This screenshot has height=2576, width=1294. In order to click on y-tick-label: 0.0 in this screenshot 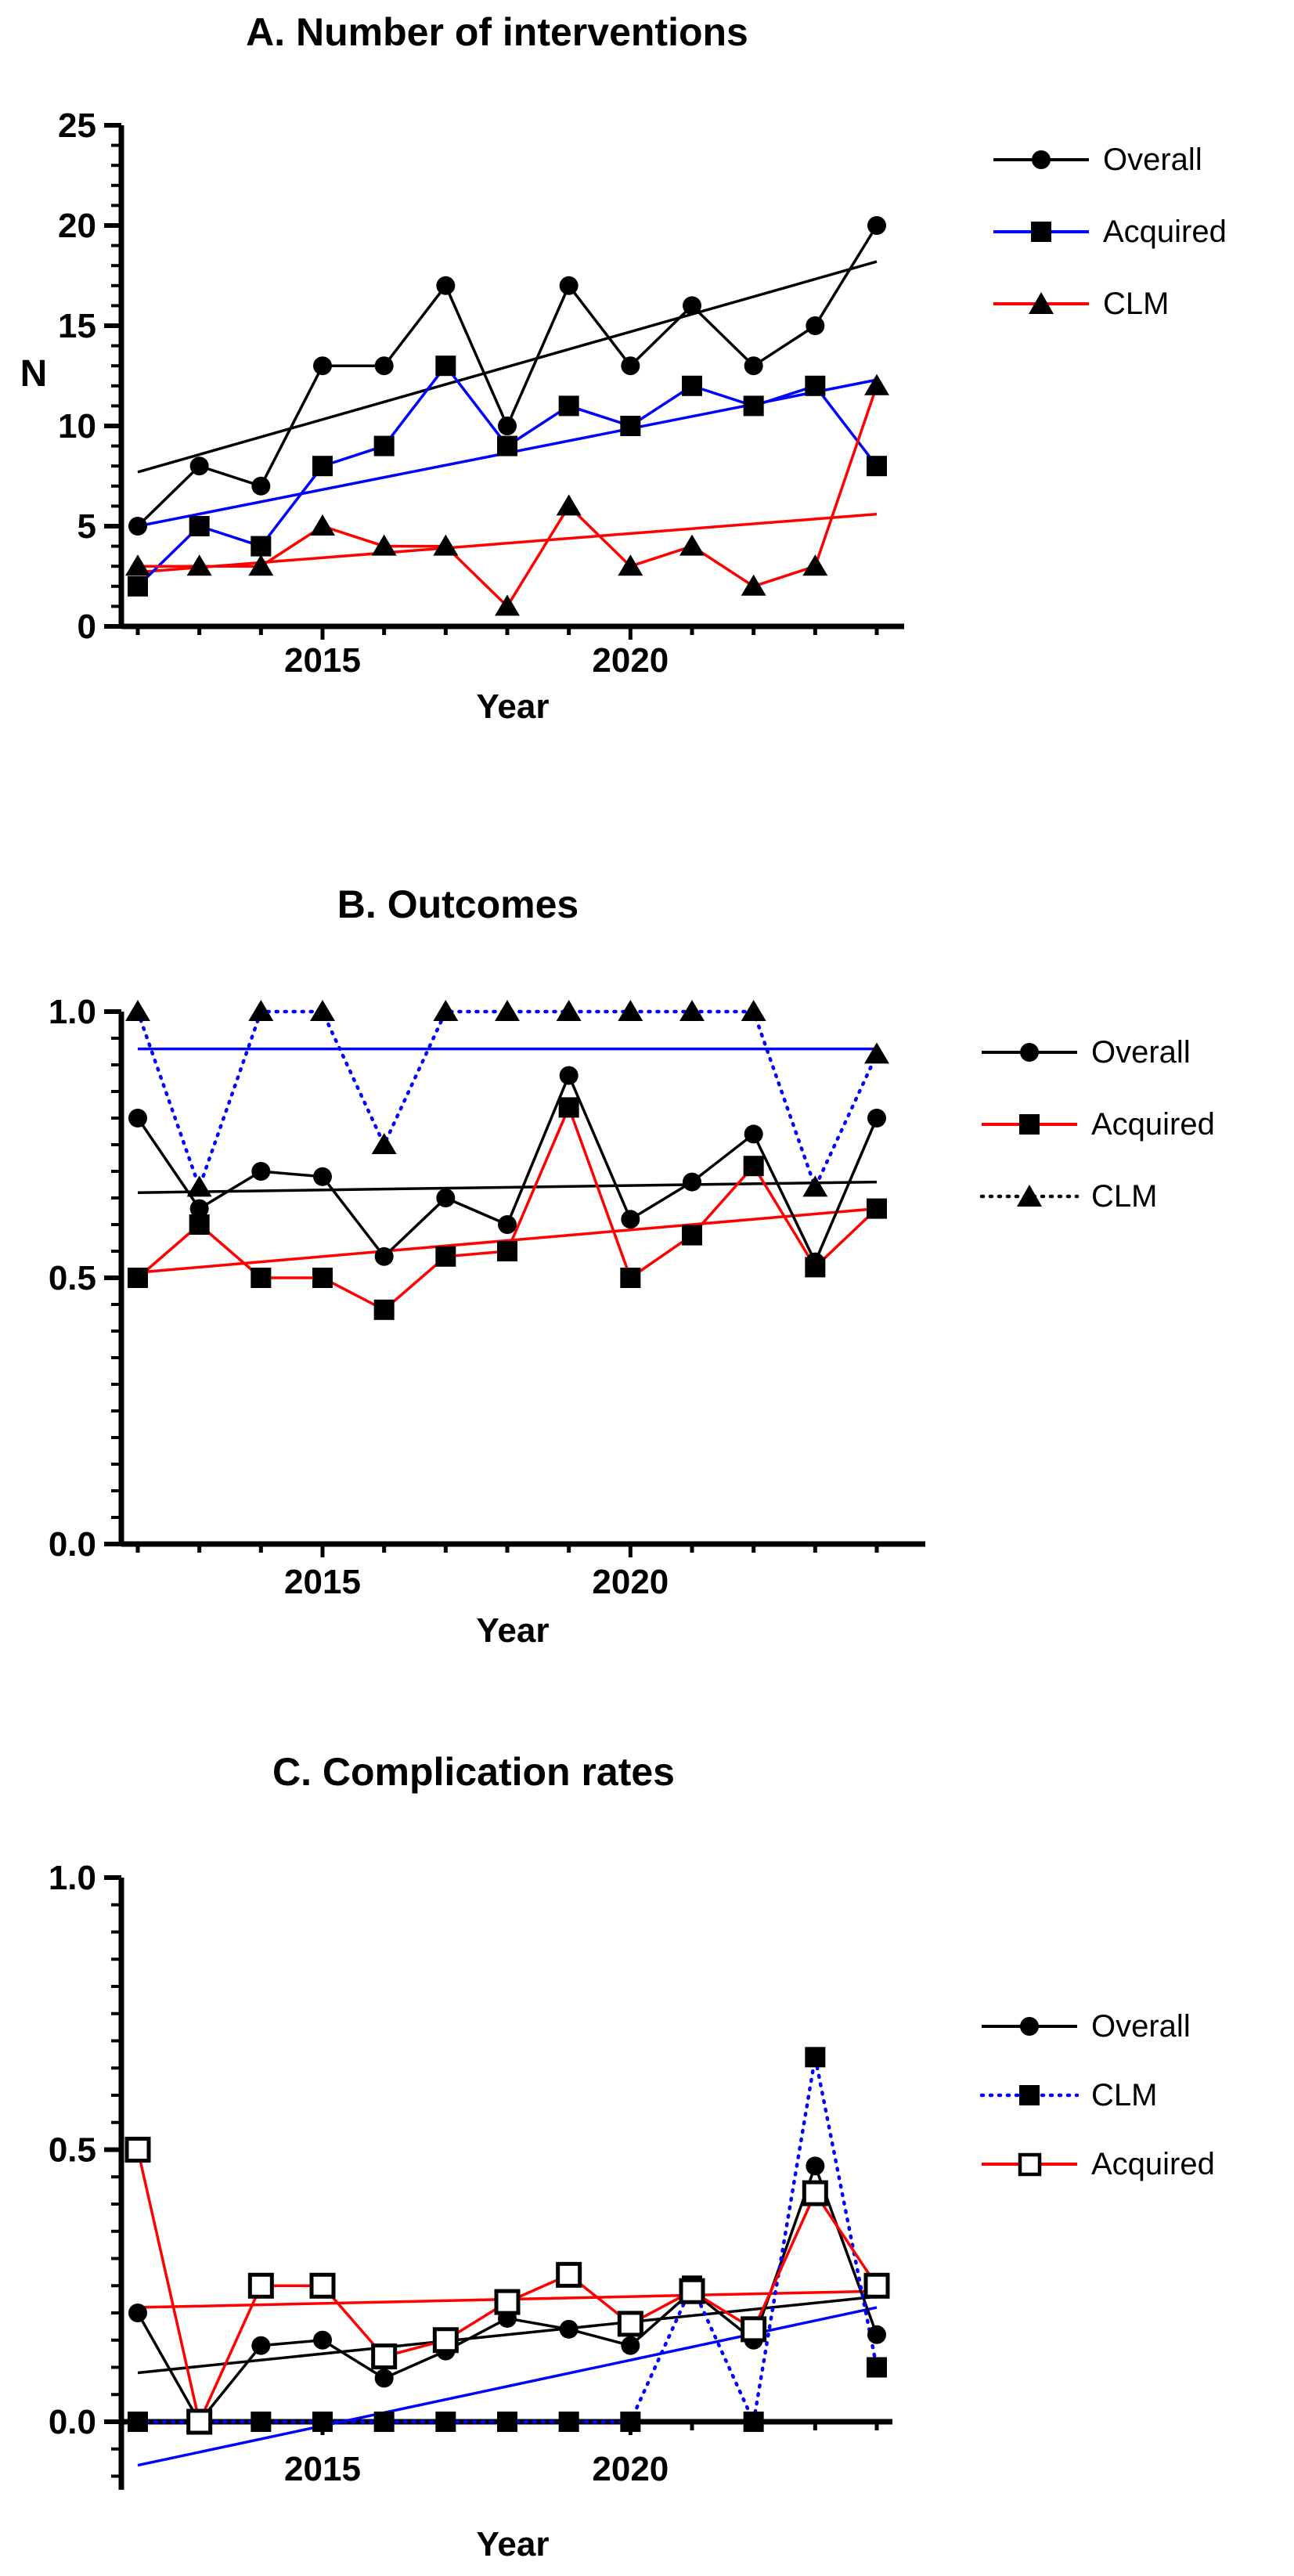, I will do `click(72, 1544)`.